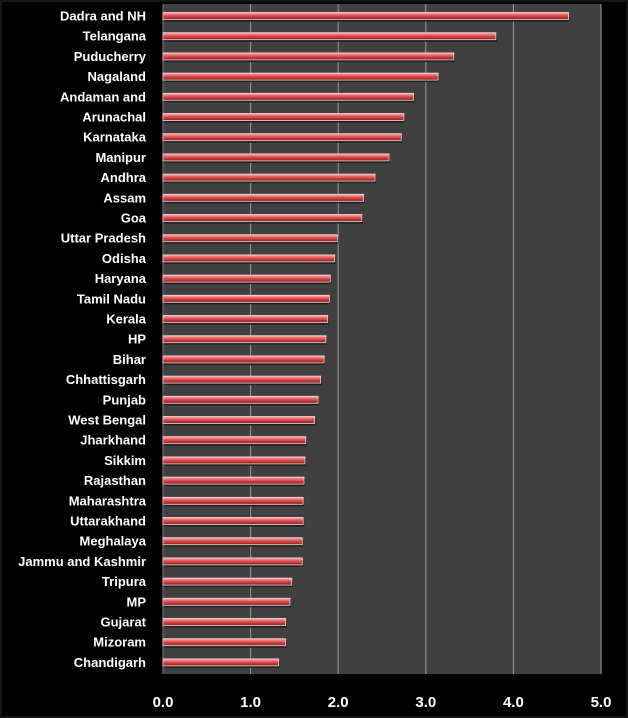 This screenshot has height=718, width=628. Describe the element at coordinates (125, 460) in the screenshot. I see `category-label: Sikkim` at that location.